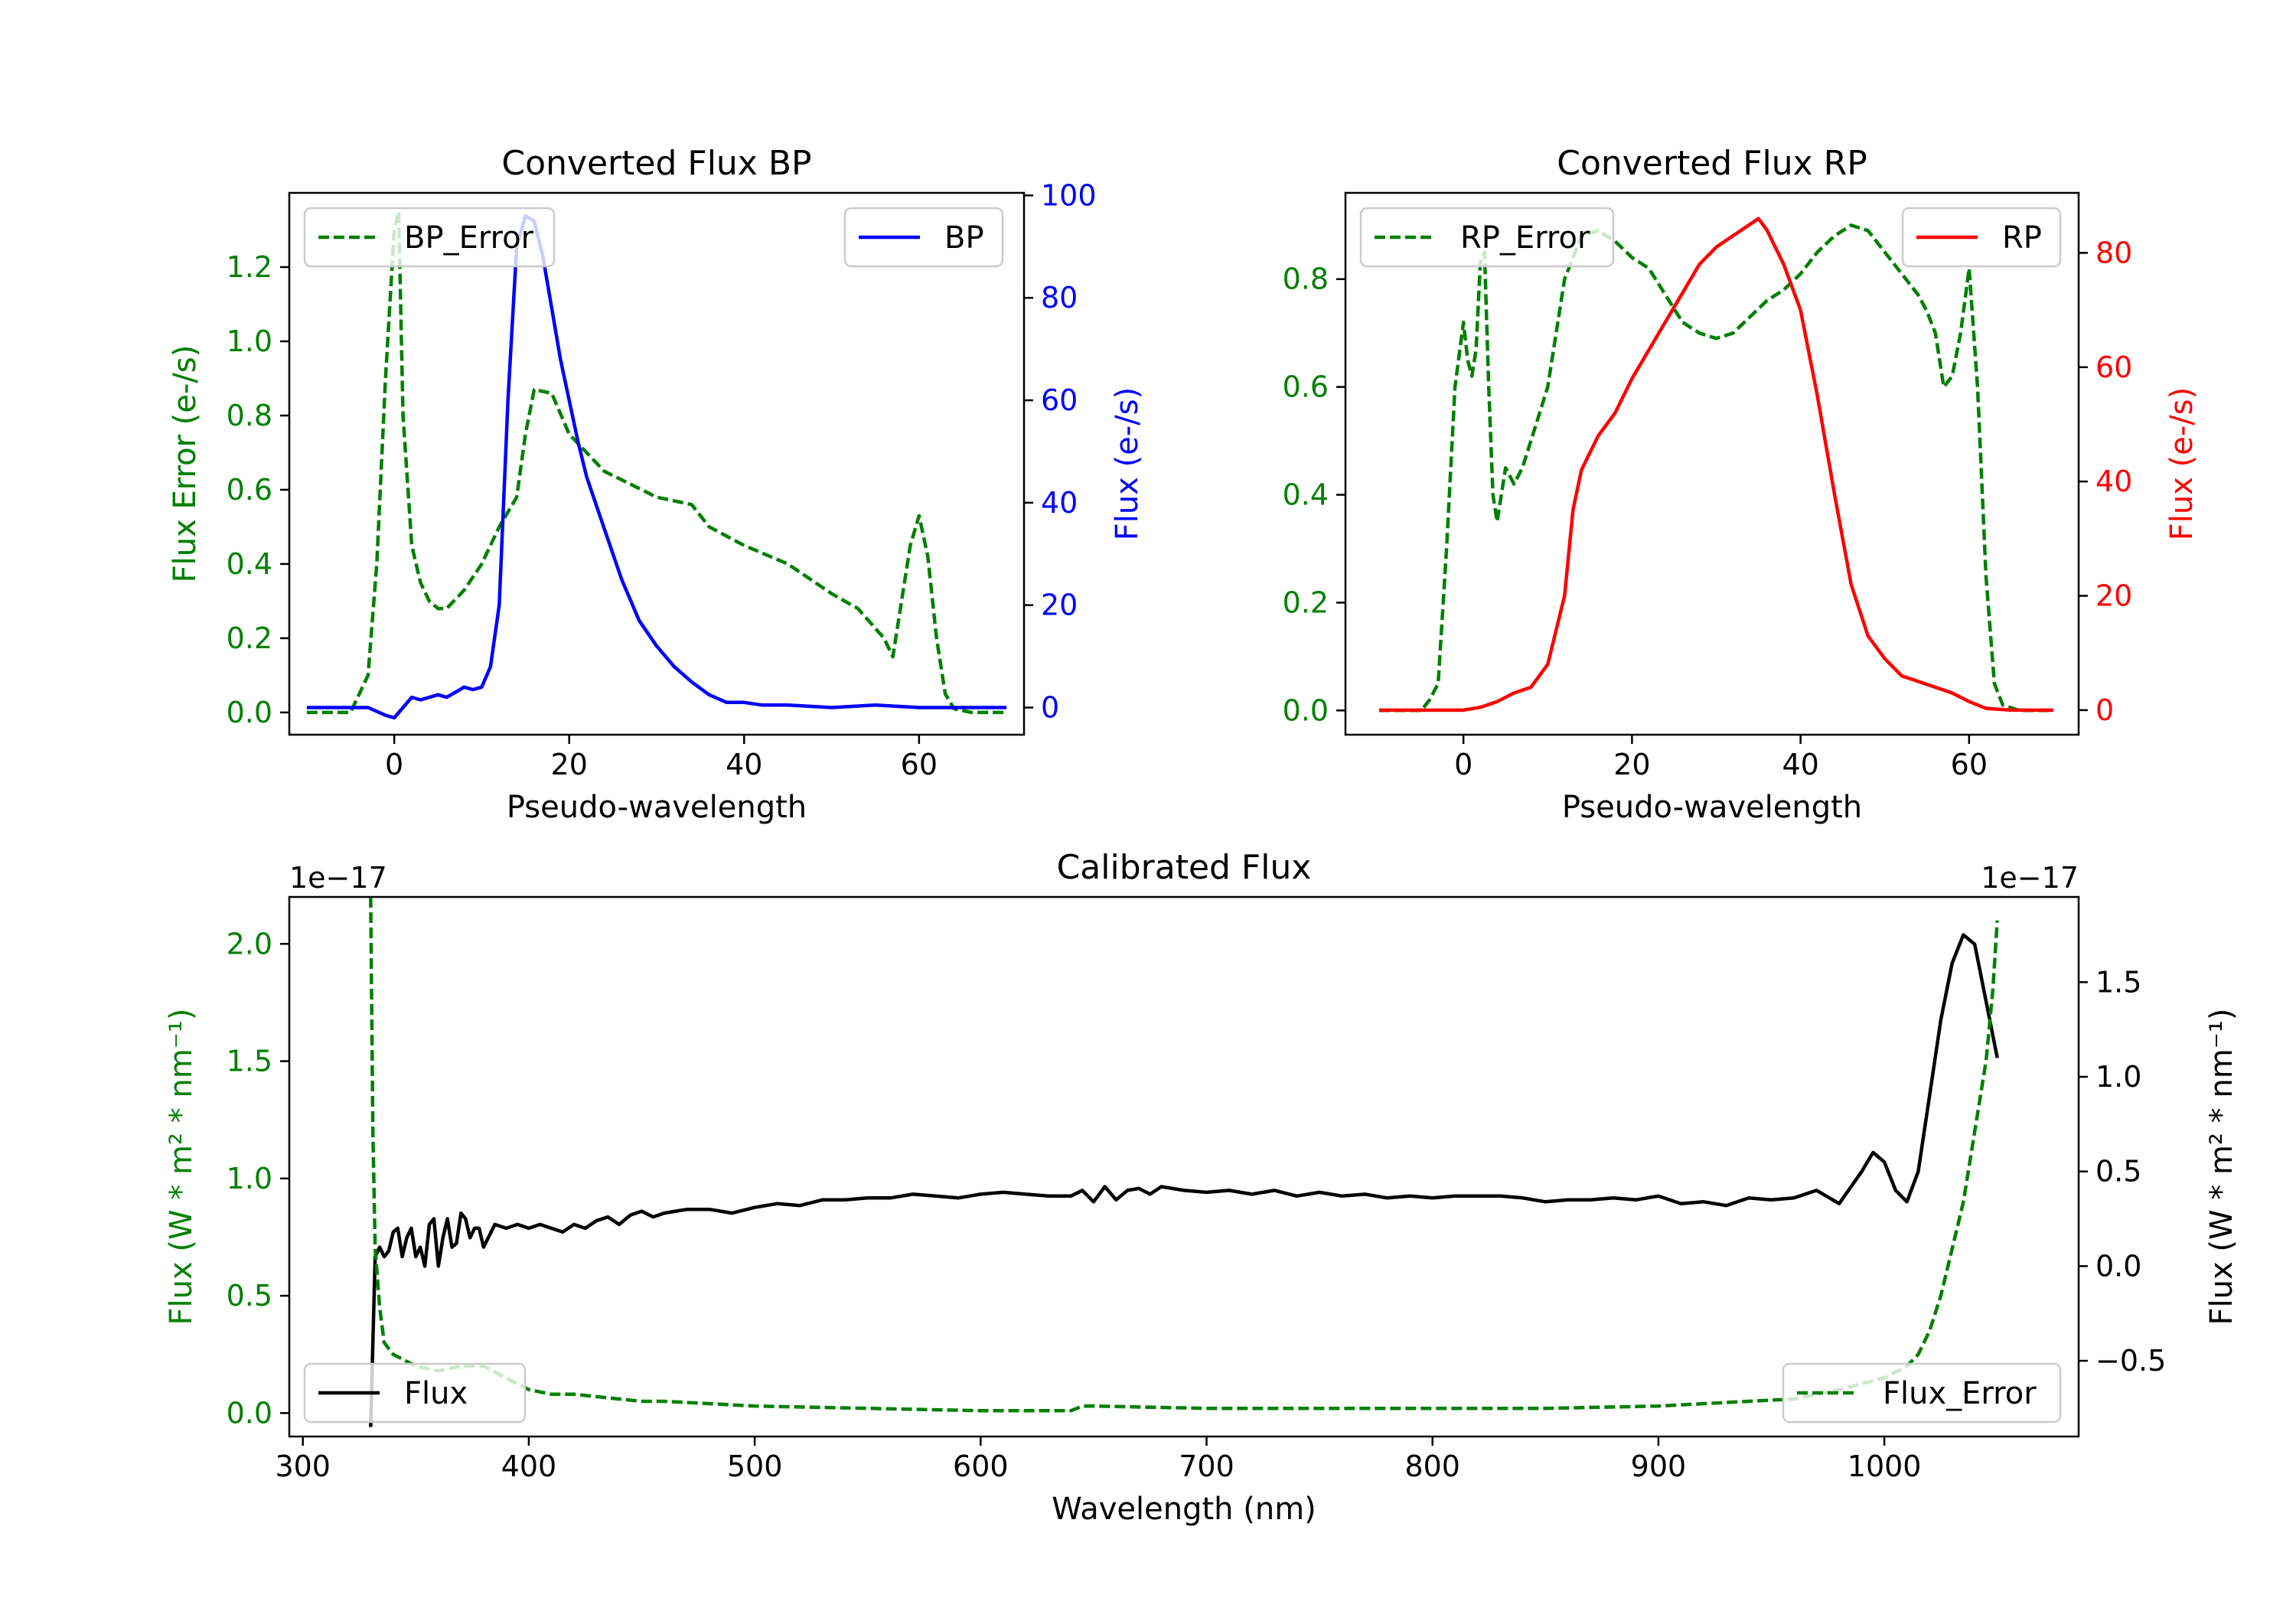 Image resolution: width=2296 pixels, height=1611 pixels. What do you see at coordinates (656, 163) in the screenshot?
I see `chart-title: Converted Flux BP` at bounding box center [656, 163].